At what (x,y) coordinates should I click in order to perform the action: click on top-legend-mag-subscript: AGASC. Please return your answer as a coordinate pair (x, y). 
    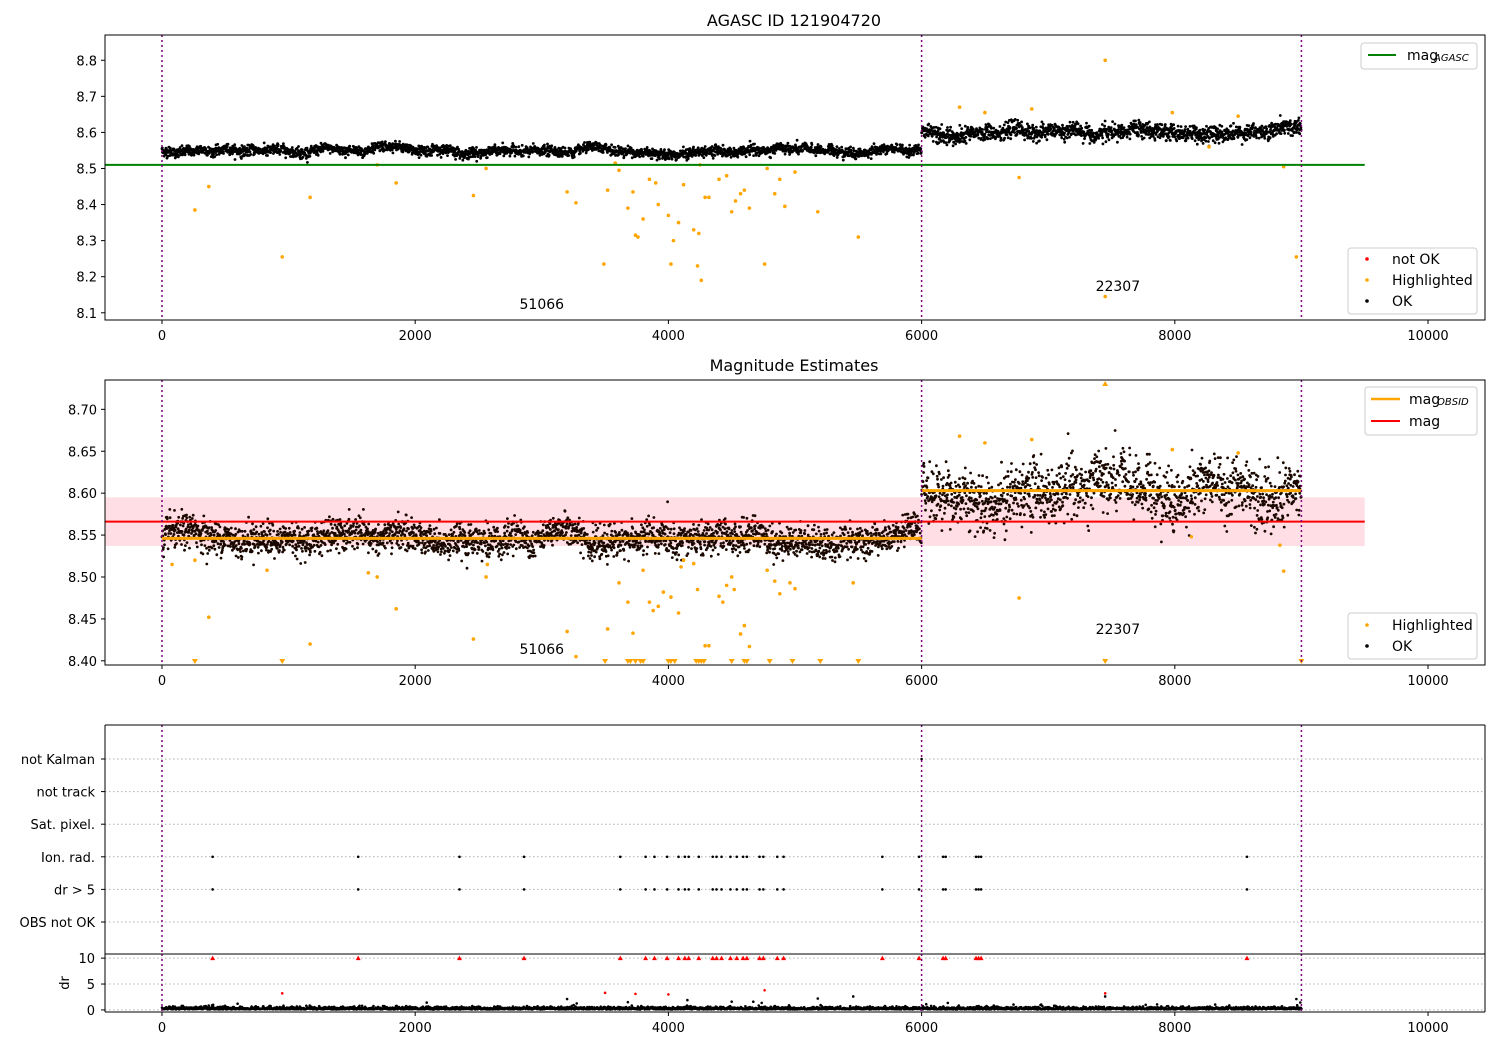
    Looking at the image, I should click on (1451, 58).